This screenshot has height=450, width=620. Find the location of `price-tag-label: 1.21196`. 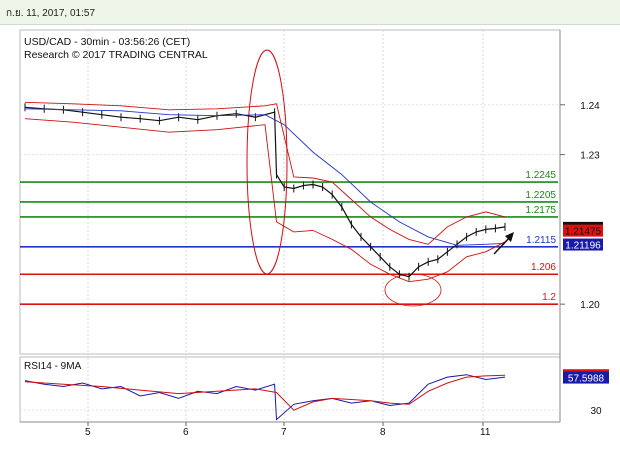

price-tag-label: 1.21196 is located at coordinates (583, 246).